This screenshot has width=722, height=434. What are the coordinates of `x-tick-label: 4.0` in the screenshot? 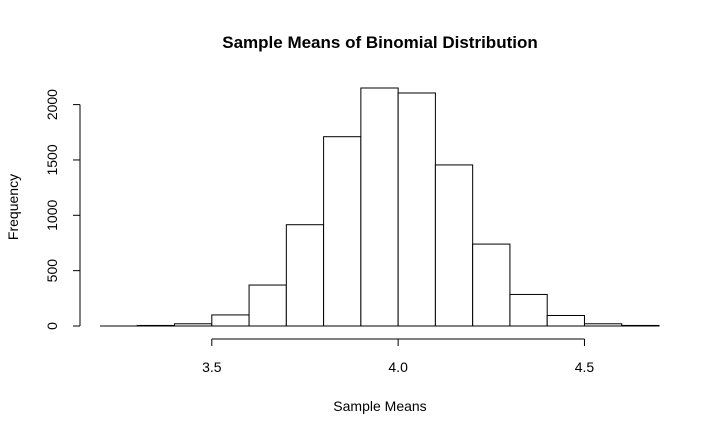 It's located at (398, 367).